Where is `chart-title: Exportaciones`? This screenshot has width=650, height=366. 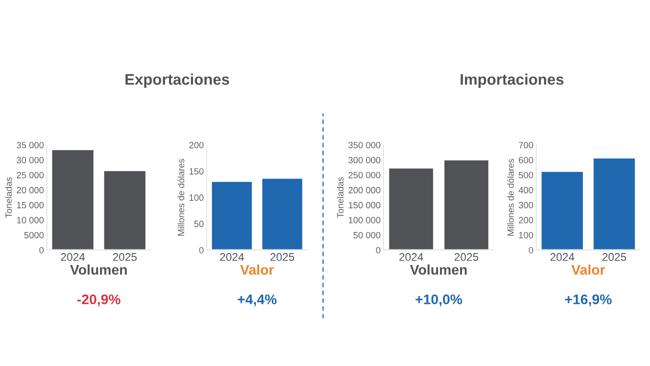
chart-title: Exportaciones is located at coordinates (178, 81).